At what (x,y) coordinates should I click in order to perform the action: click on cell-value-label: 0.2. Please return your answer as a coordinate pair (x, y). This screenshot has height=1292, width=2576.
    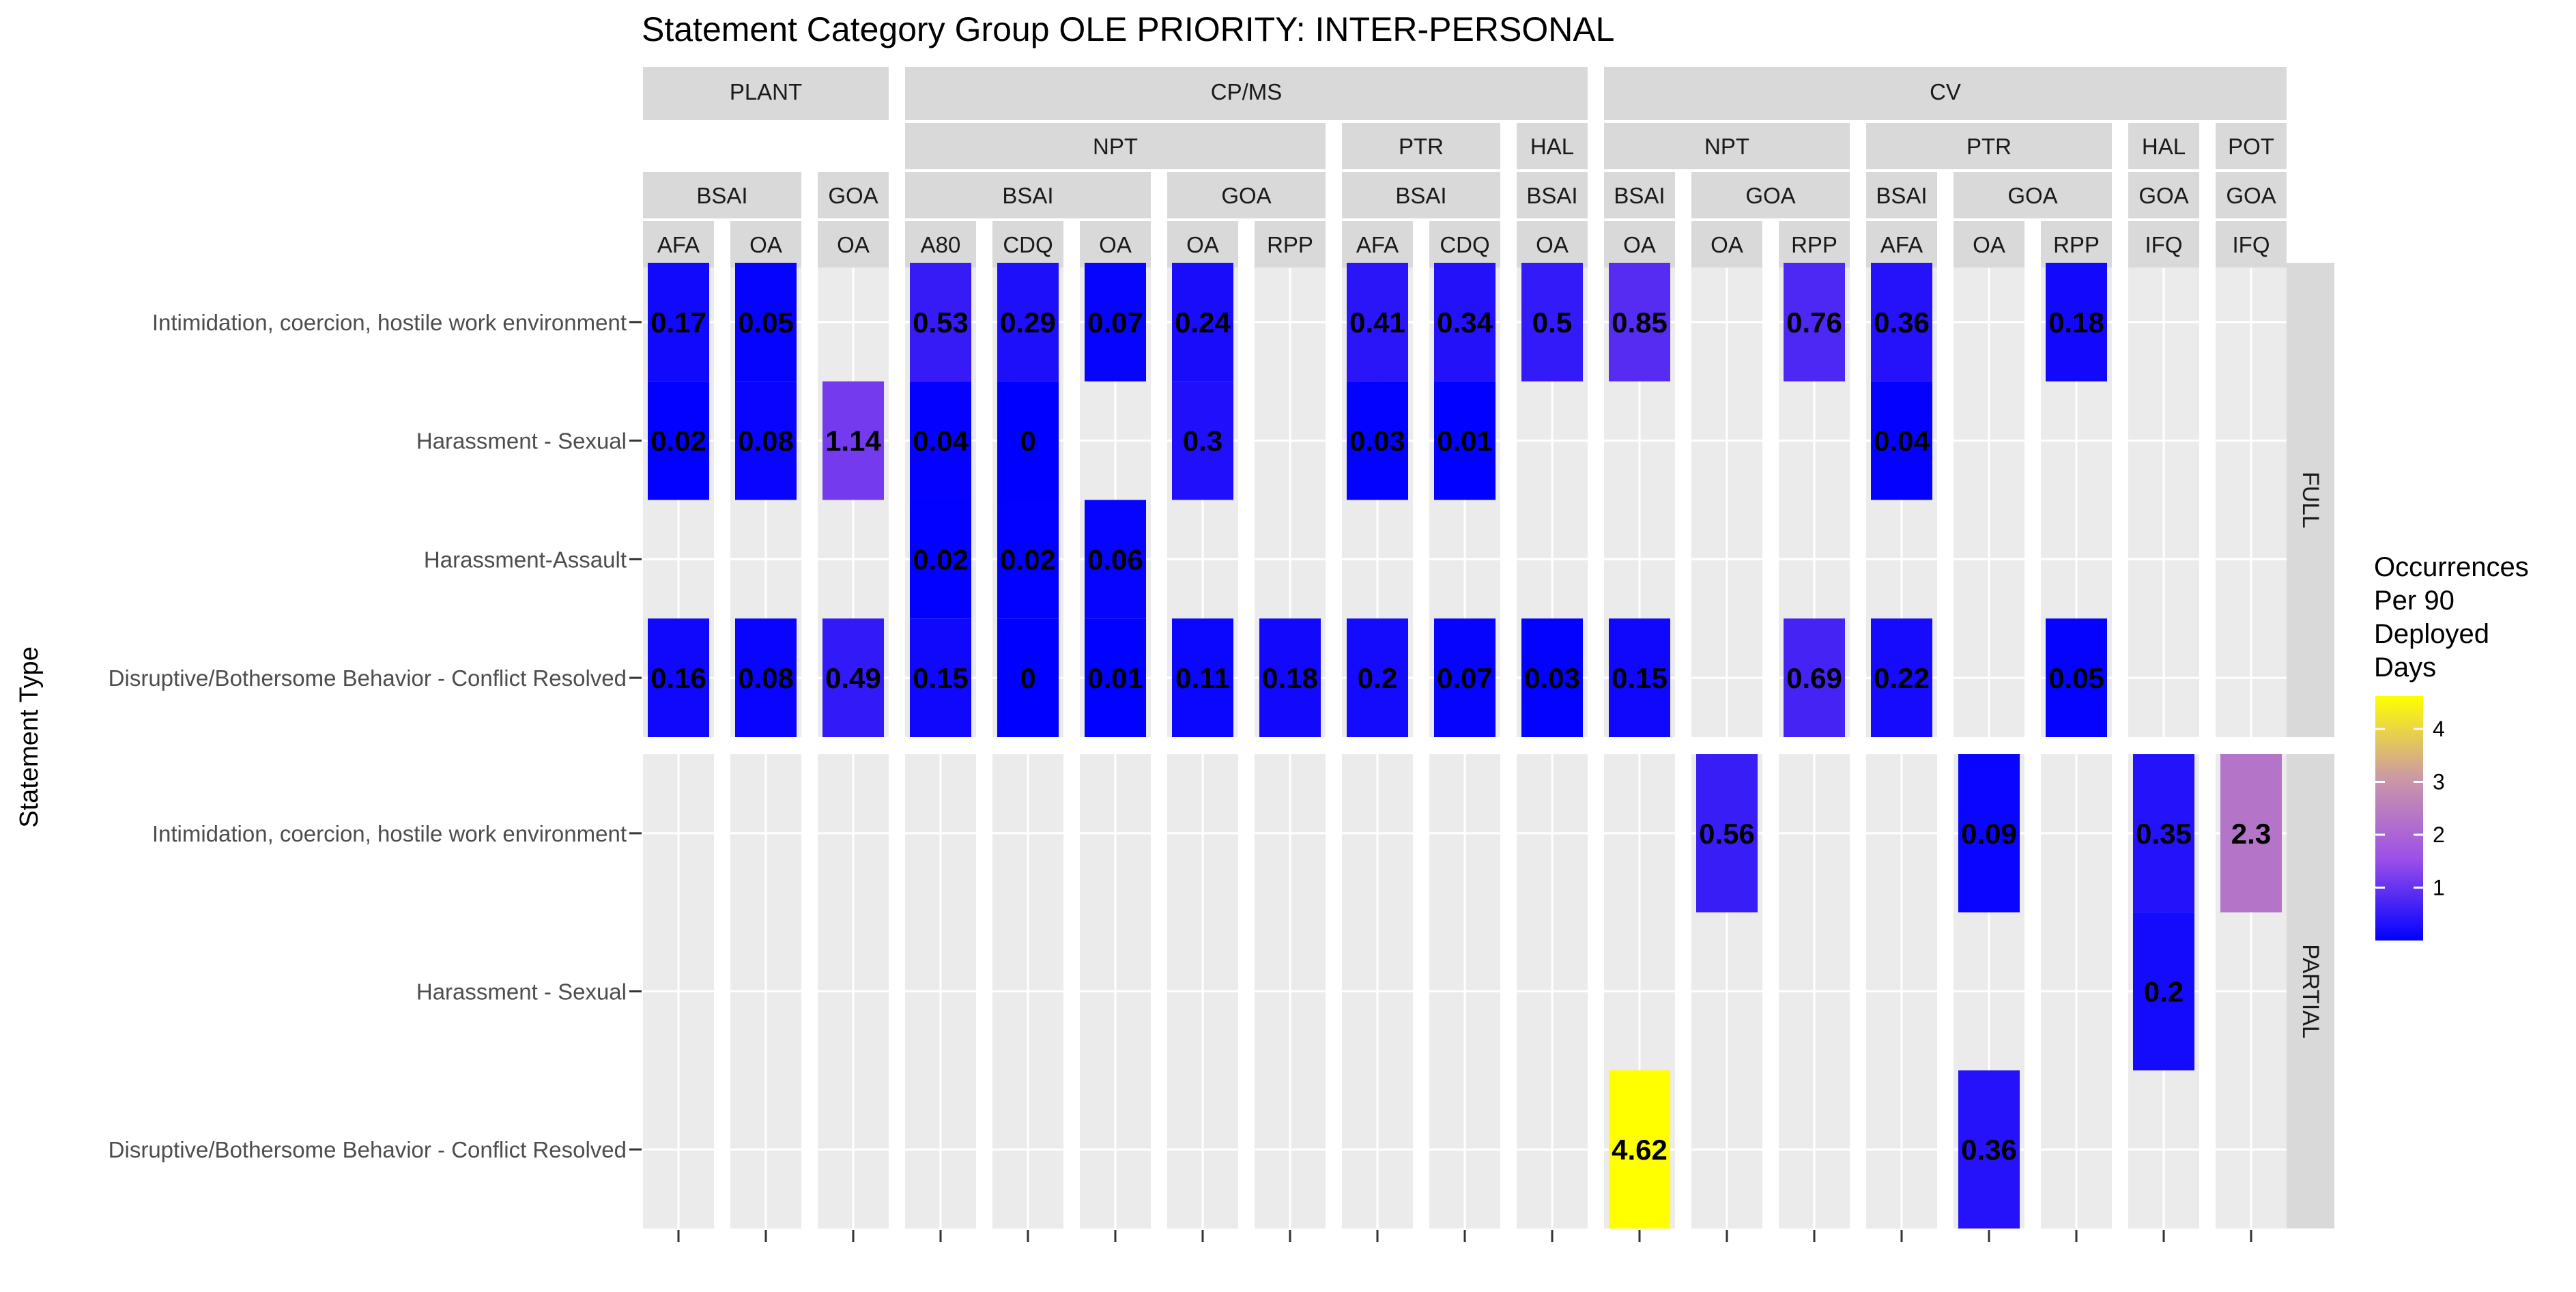
    Looking at the image, I should click on (2164, 992).